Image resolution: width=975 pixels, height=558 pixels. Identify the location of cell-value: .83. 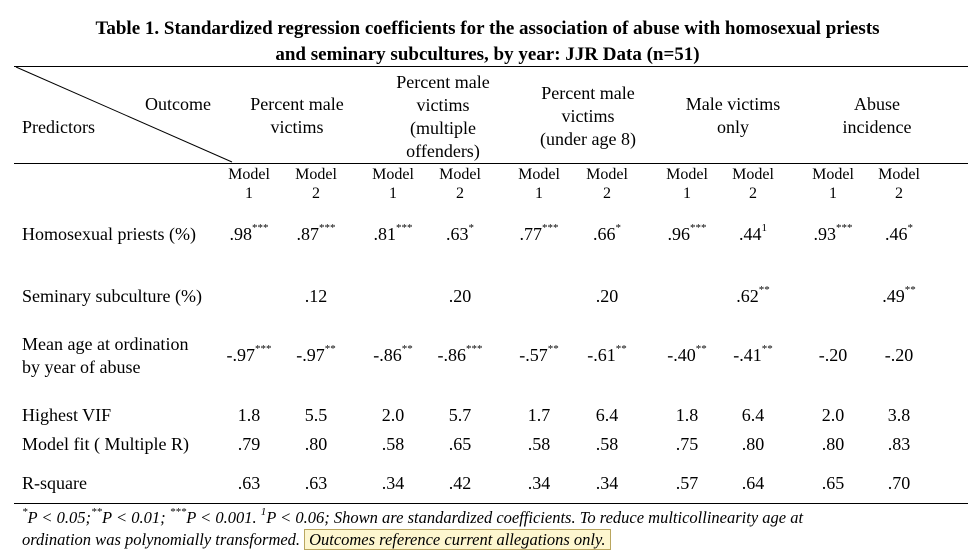
(899, 444).